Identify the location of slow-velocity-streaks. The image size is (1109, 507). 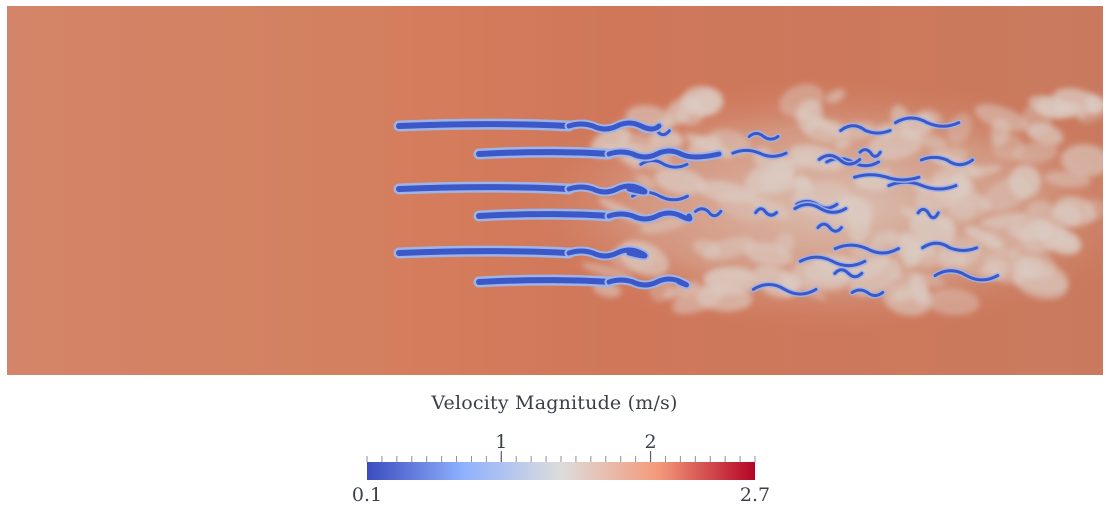
(558, 204).